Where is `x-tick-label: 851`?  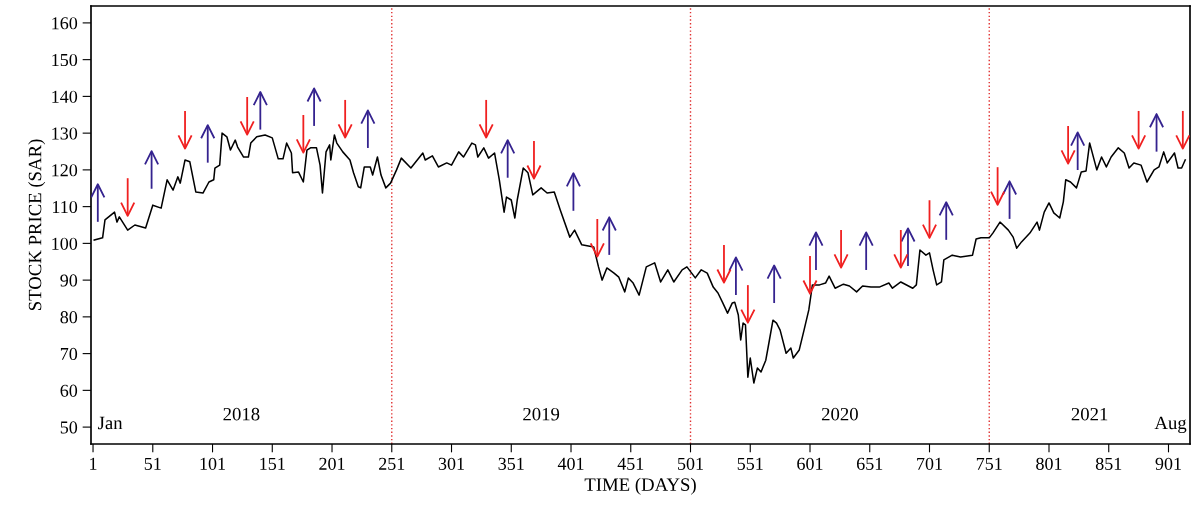
x-tick-label: 851 is located at coordinates (1108, 463).